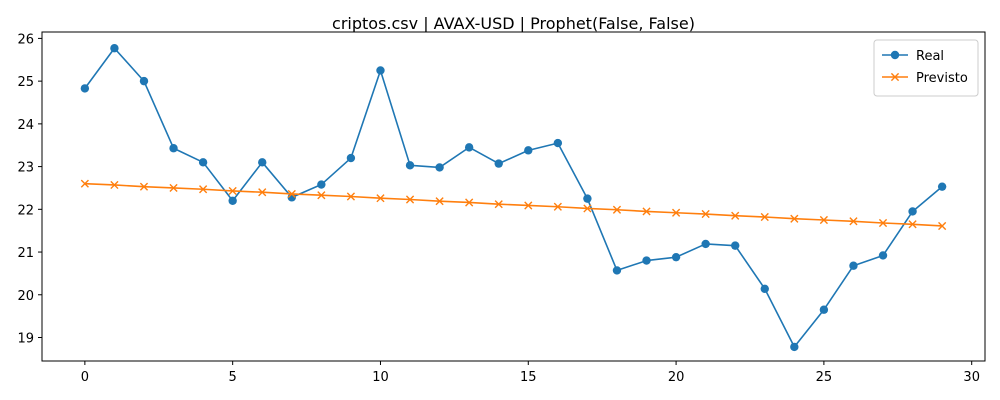 The width and height of the screenshot is (1000, 400). What do you see at coordinates (25, 210) in the screenshot?
I see `y-tick-label: 22` at bounding box center [25, 210].